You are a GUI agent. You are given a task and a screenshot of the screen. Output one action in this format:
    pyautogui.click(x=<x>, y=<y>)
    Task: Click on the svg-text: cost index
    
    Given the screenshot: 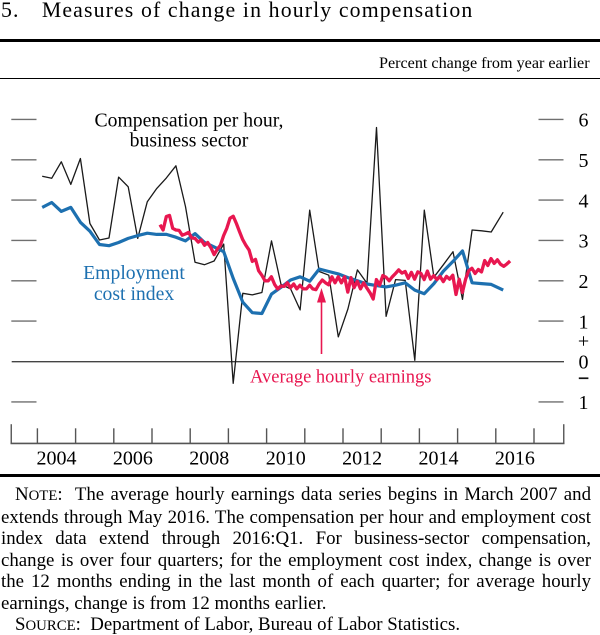 What is the action you would take?
    pyautogui.click(x=134, y=294)
    